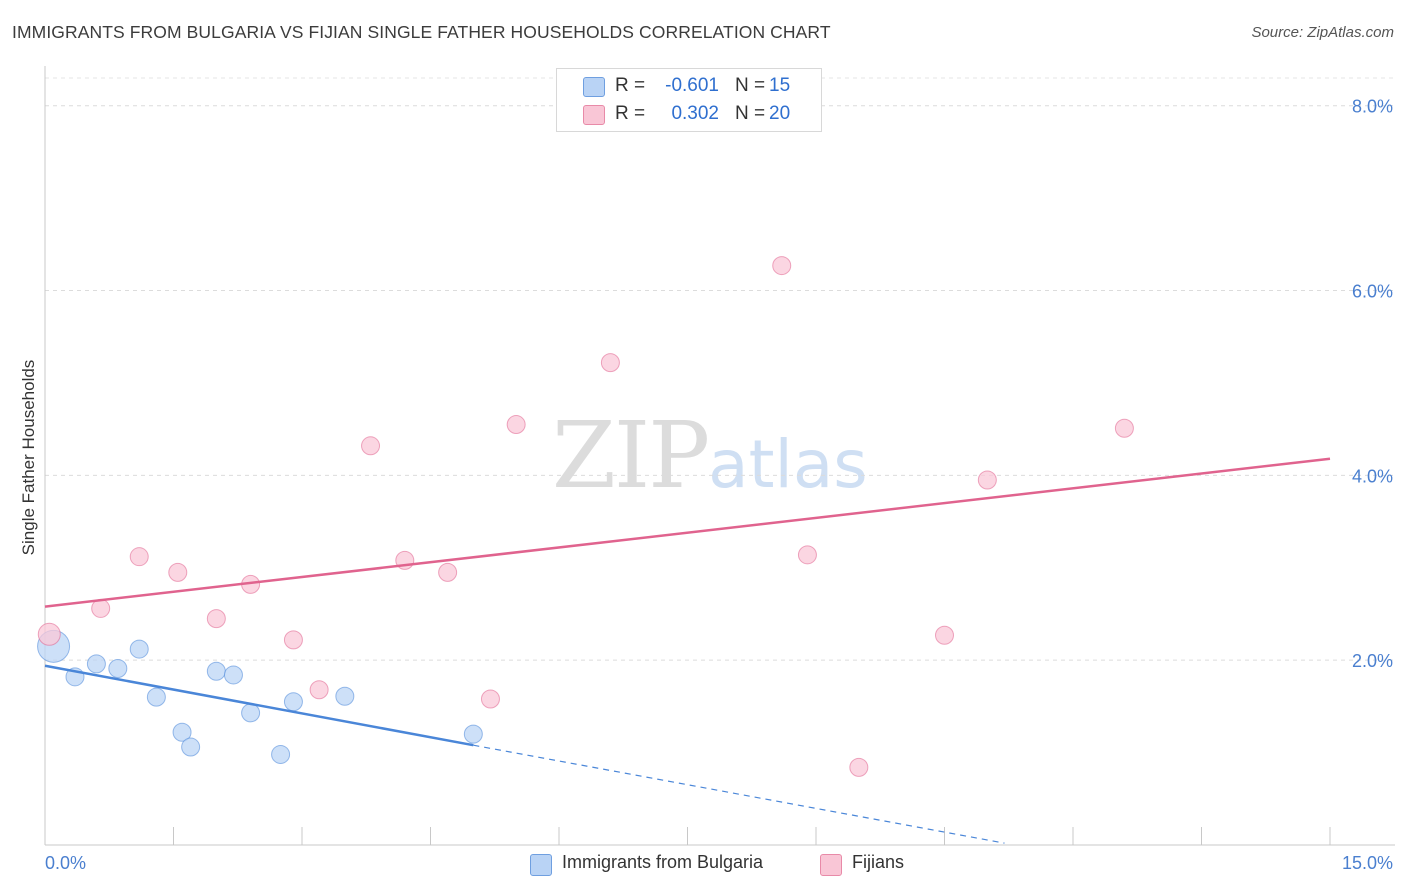  I want to click on bottom-legend-swatch-bulgaria, so click(541, 865).